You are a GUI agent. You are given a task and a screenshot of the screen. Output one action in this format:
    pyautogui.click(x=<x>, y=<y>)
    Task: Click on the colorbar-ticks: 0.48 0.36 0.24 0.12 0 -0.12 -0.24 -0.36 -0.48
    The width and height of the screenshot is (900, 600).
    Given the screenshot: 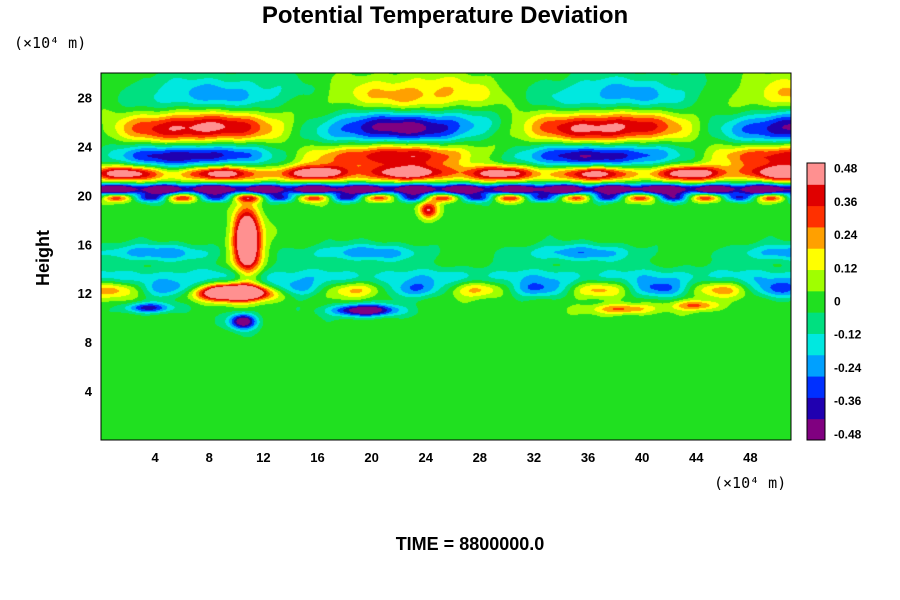 What is the action you would take?
    pyautogui.click(x=848, y=302)
    